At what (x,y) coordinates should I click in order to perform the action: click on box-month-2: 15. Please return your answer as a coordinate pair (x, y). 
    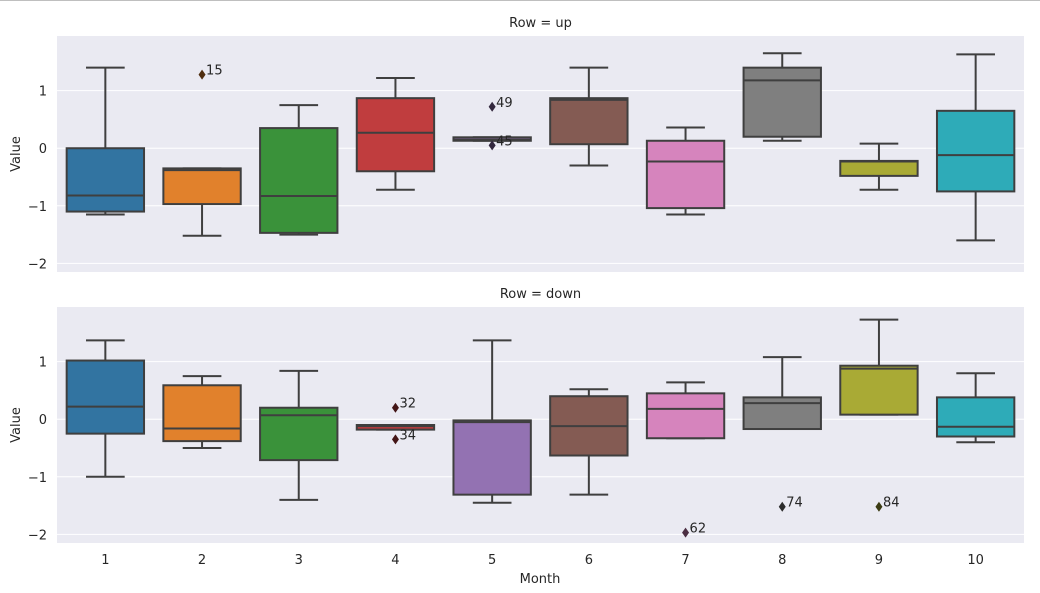
    Looking at the image, I should click on (202, 150).